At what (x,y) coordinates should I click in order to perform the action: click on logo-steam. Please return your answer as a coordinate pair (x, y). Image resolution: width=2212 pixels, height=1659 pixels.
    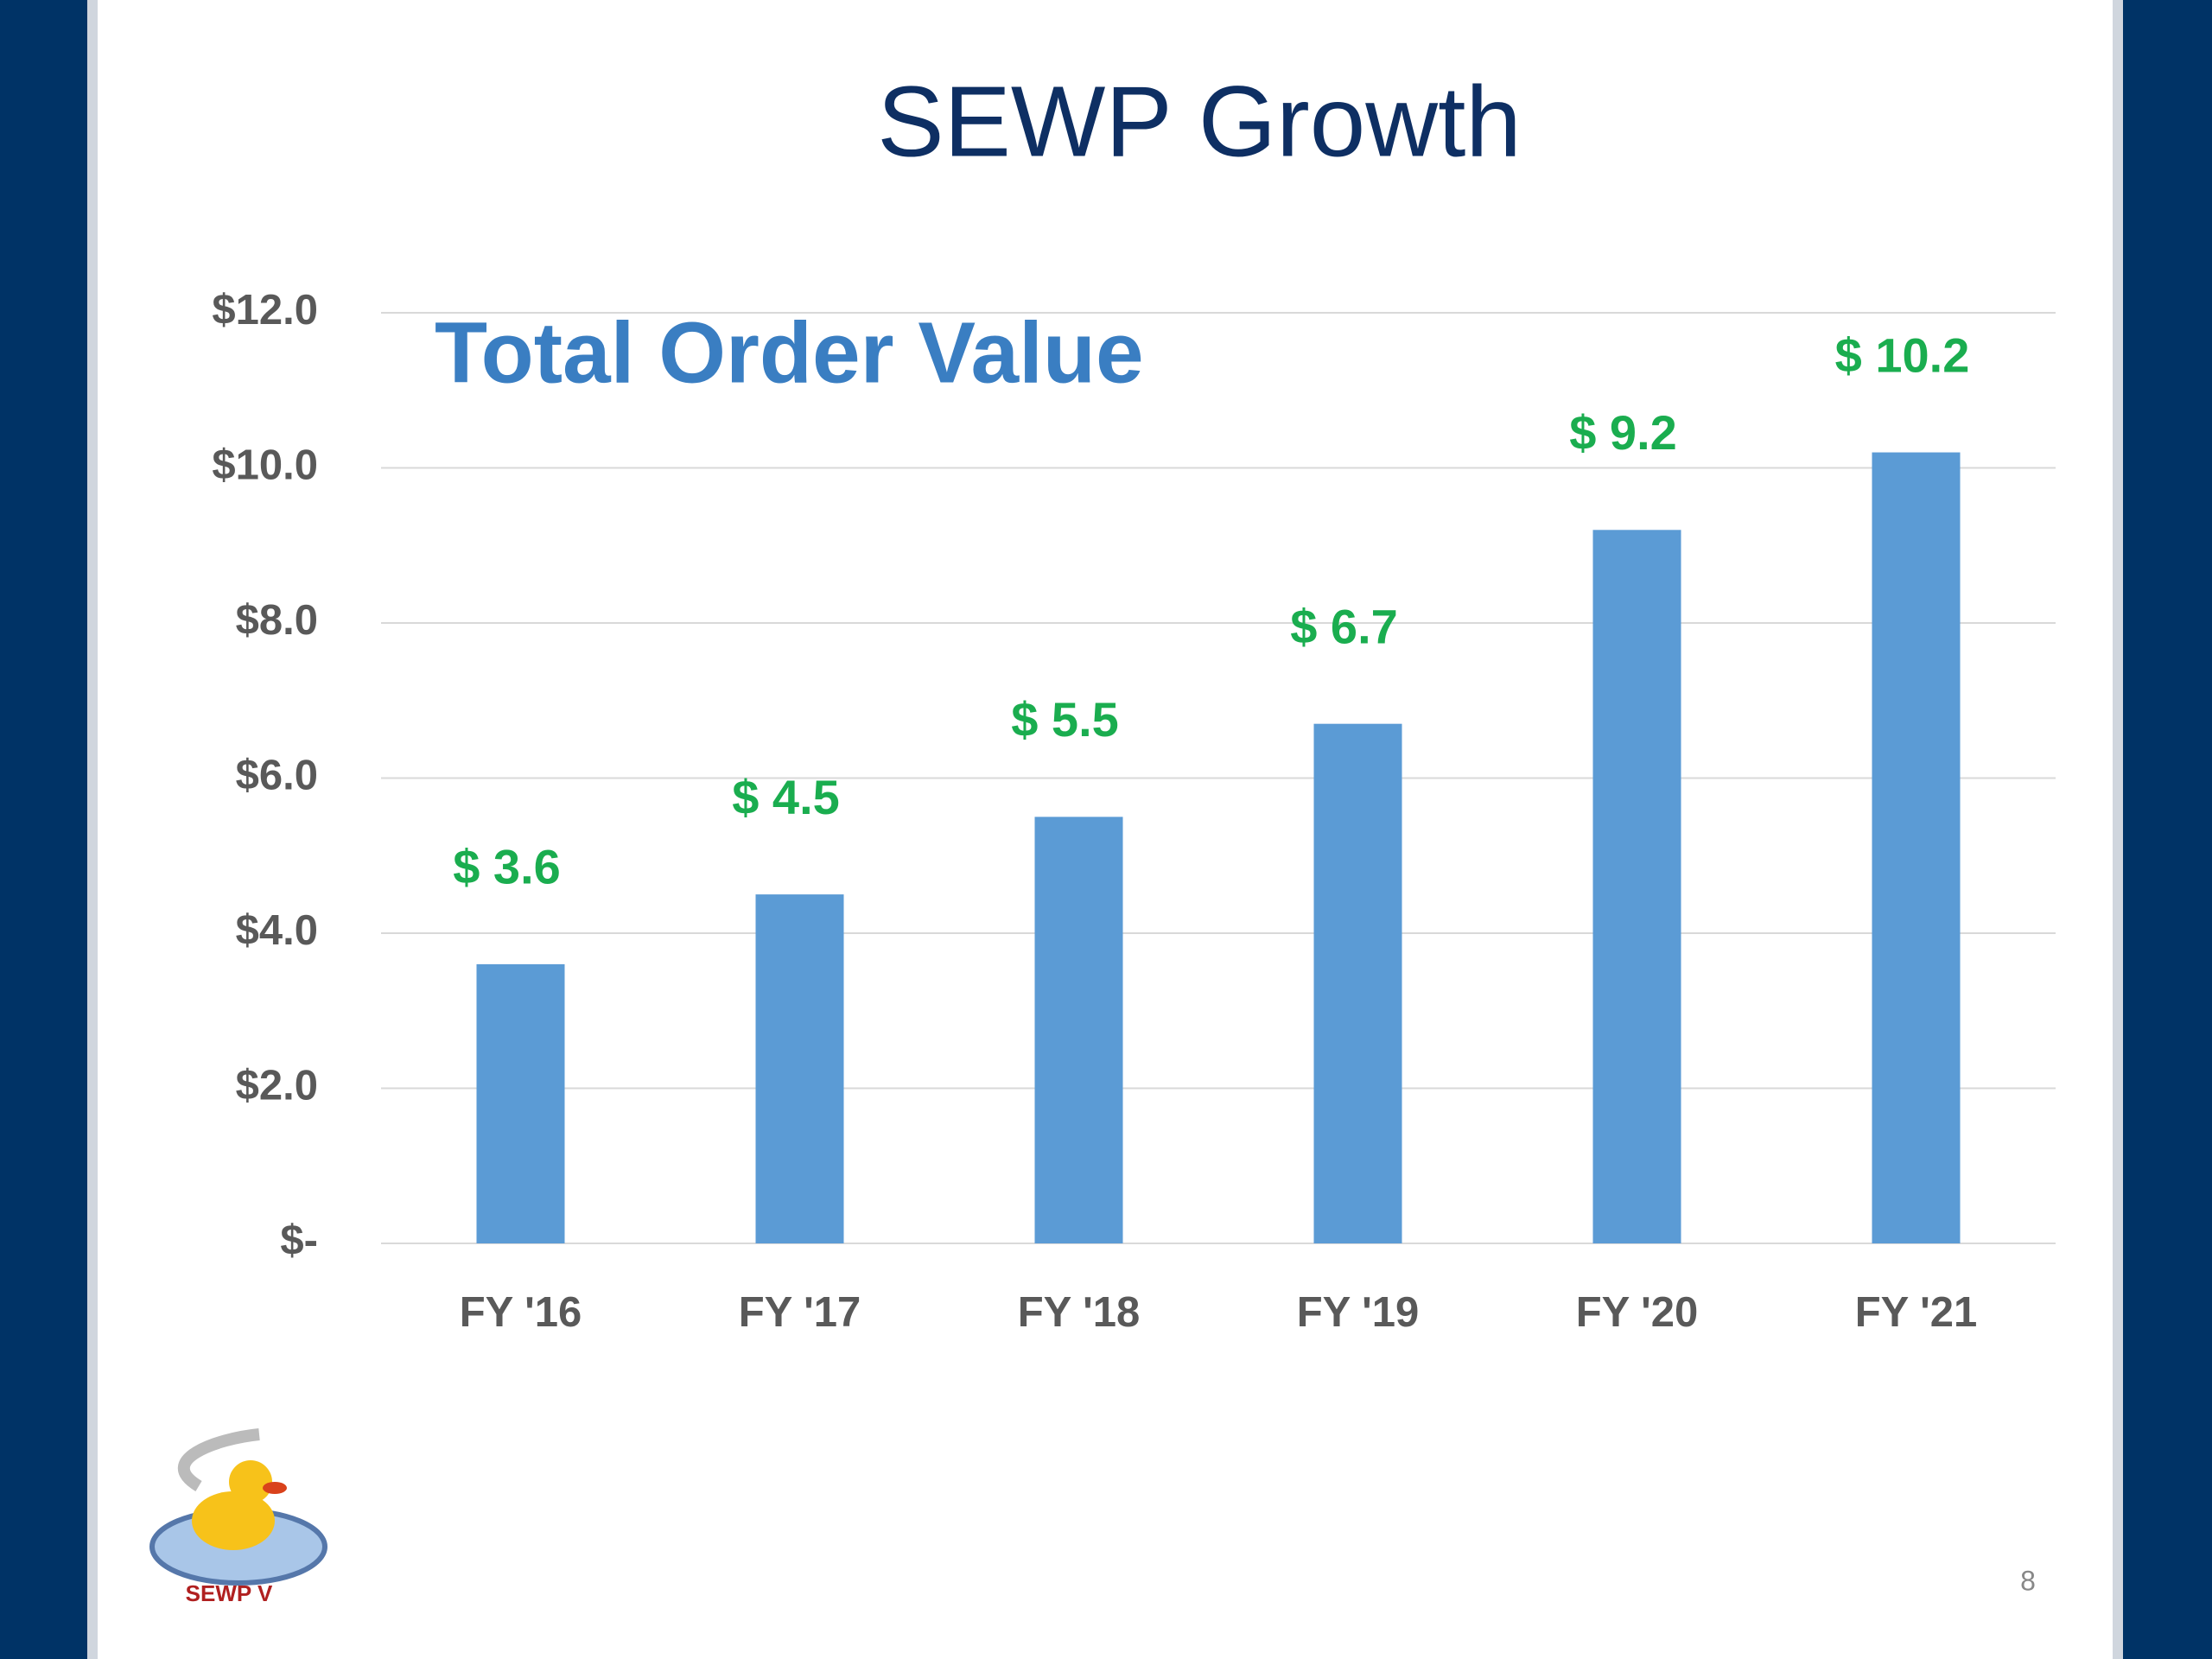
    Looking at the image, I should click on (219, 1459).